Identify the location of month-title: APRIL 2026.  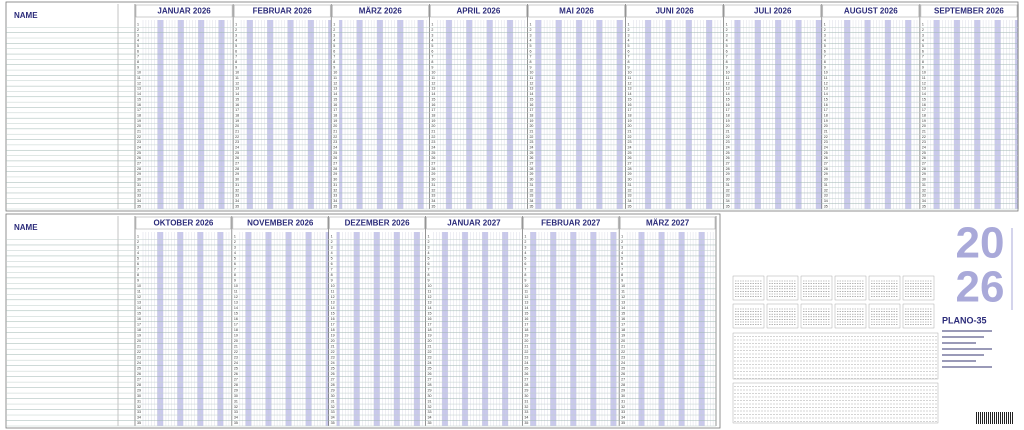
(478, 11).